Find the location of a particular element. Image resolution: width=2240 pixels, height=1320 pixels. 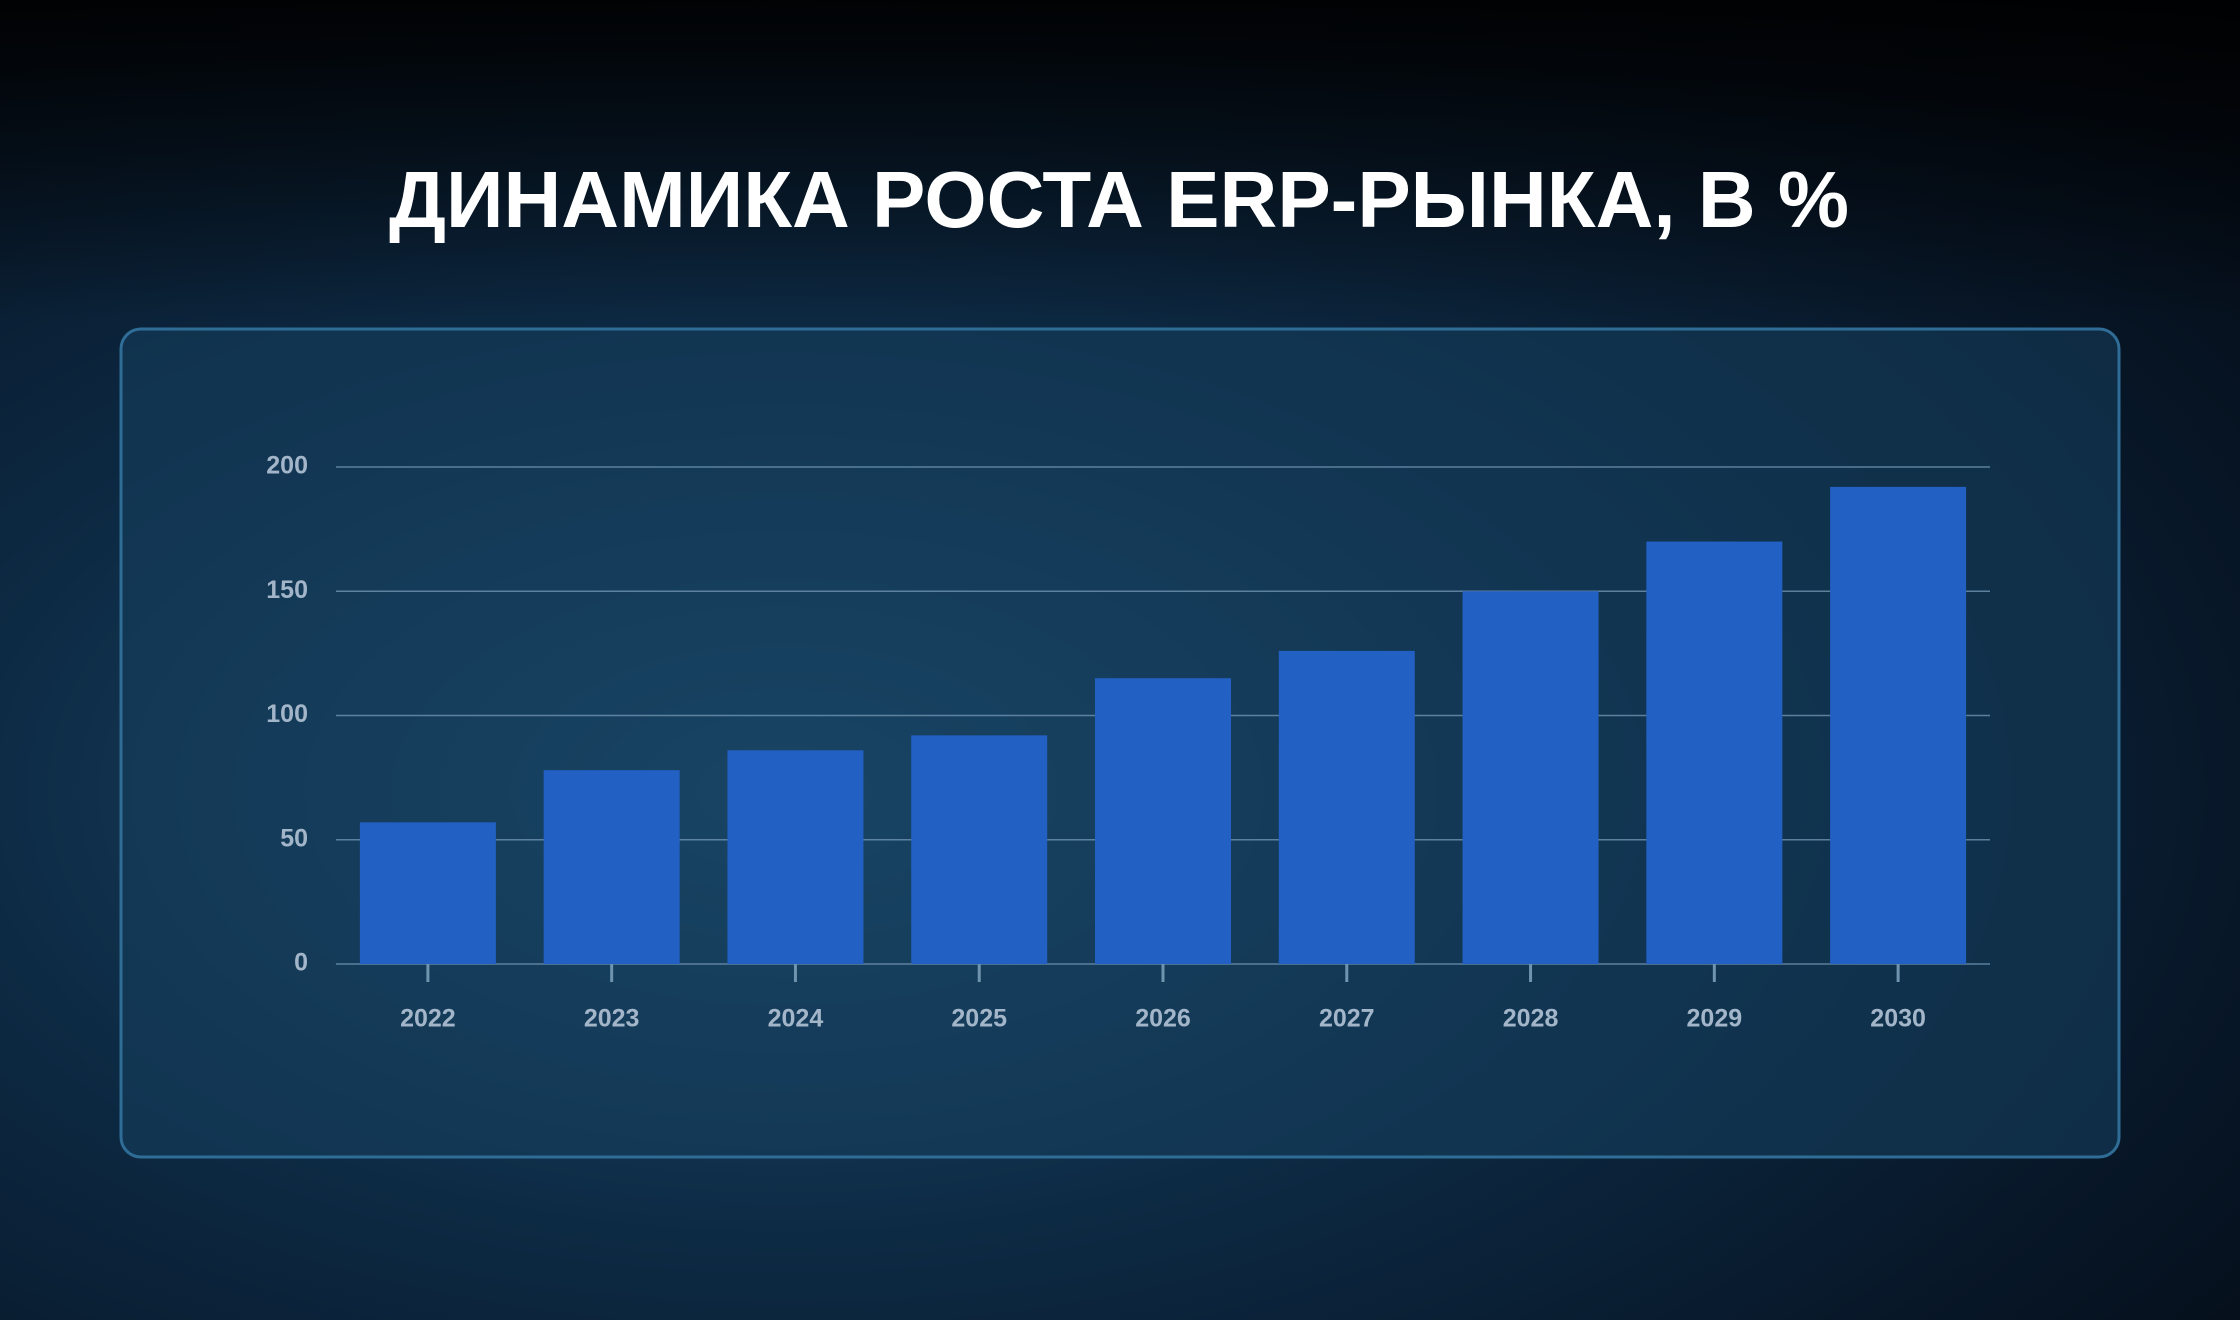

y-tick-label: 200 is located at coordinates (287, 466).